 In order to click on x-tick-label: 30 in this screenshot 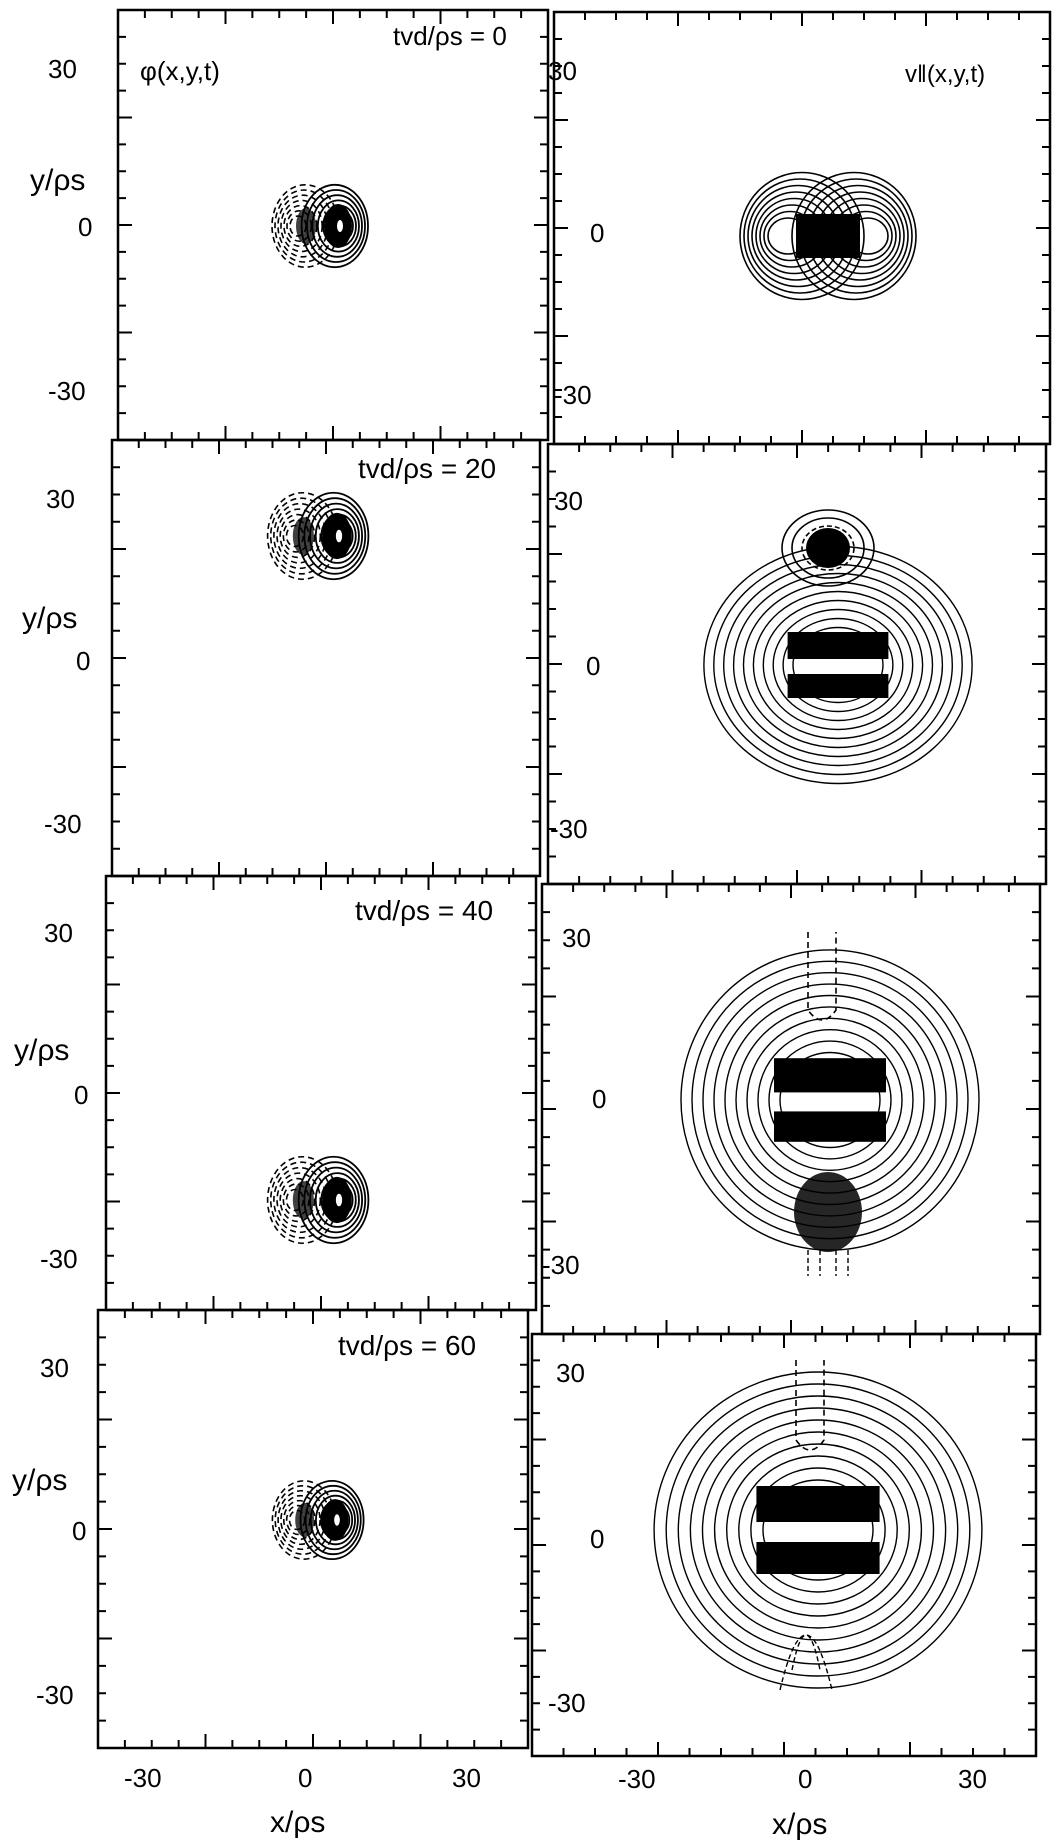, I will do `click(466, 1778)`.